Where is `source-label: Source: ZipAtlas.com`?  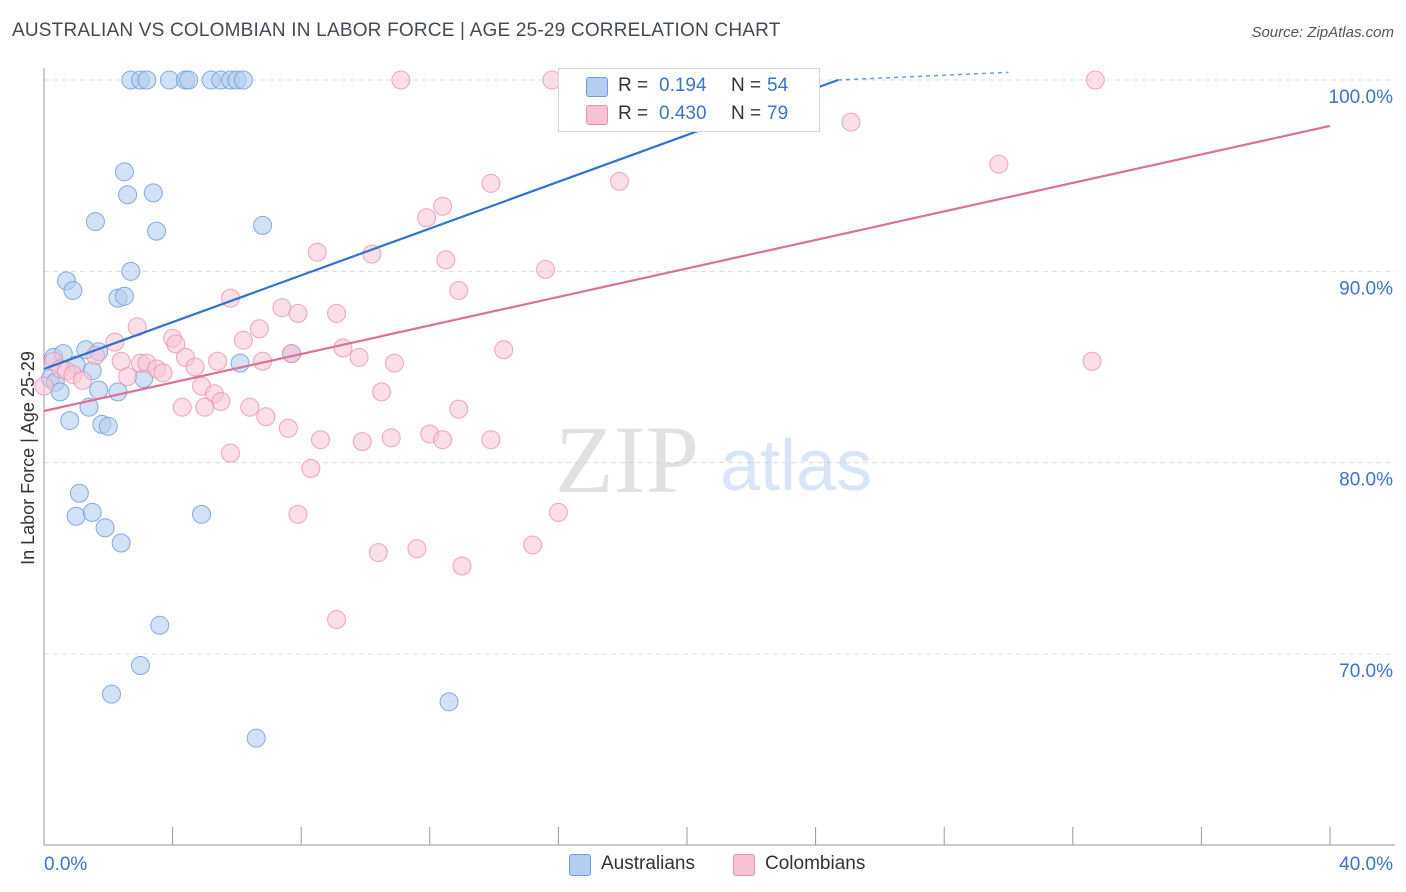 source-label: Source: ZipAtlas.com is located at coordinates (1322, 32).